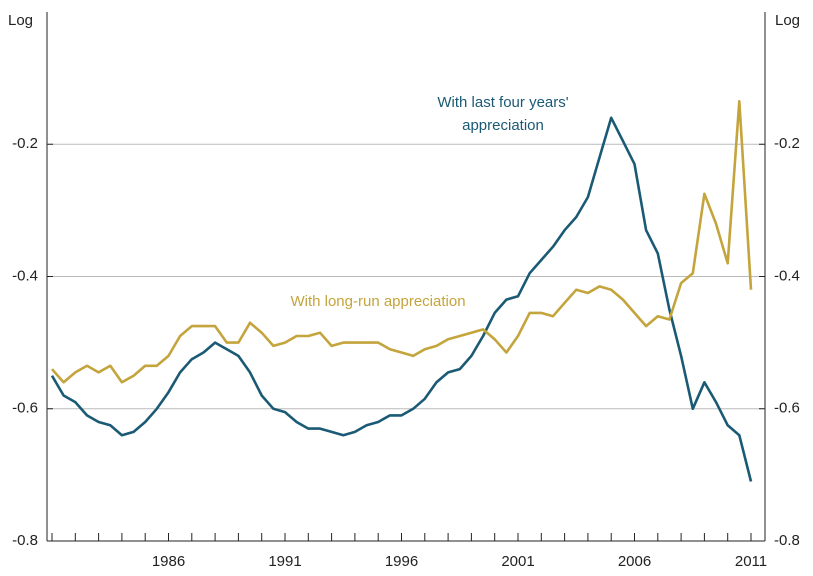  What do you see at coordinates (503, 125) in the screenshot?
I see `annotation: appreciation` at bounding box center [503, 125].